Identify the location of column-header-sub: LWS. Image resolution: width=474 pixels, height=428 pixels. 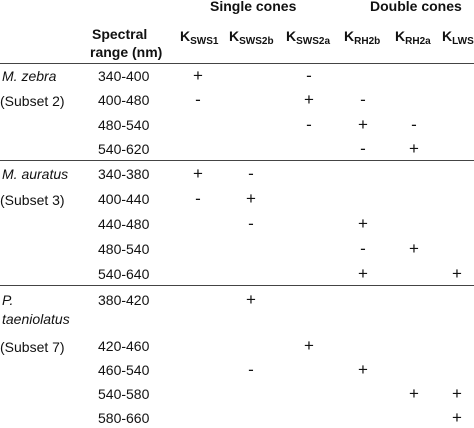
(463, 41).